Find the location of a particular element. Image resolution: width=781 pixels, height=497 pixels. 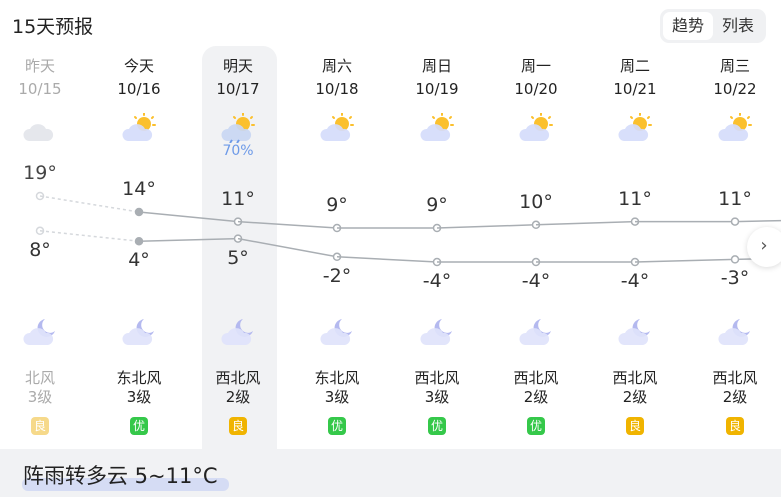

day-label: 周三 is located at coordinates (734, 66).